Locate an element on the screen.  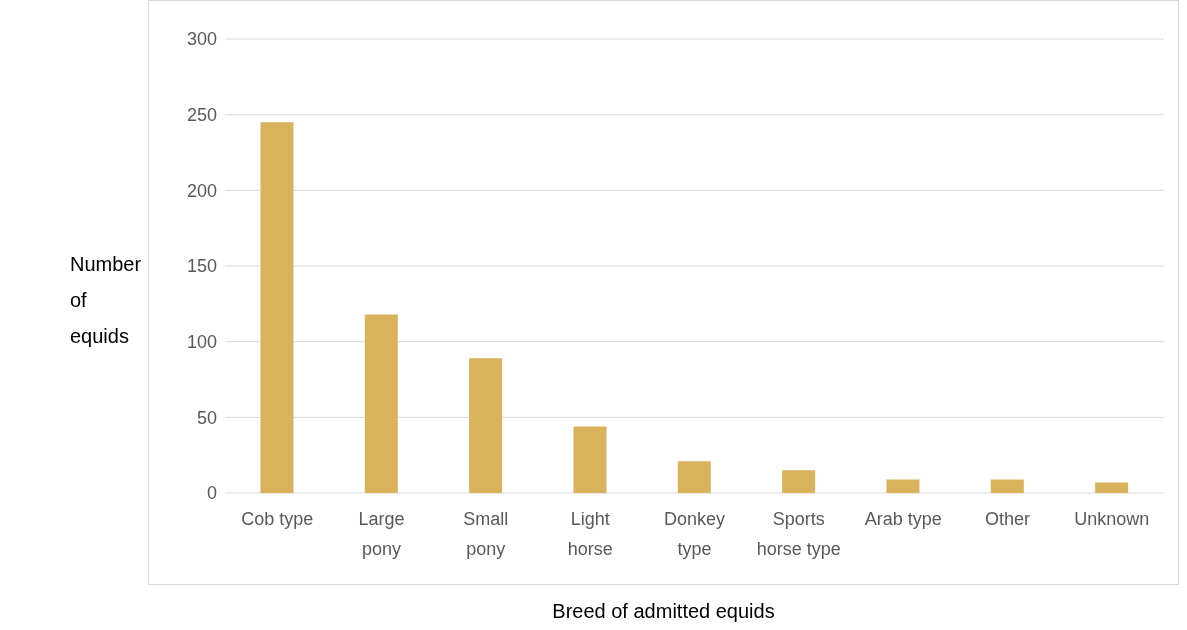
y-tick-label: 250 is located at coordinates (201, 115).